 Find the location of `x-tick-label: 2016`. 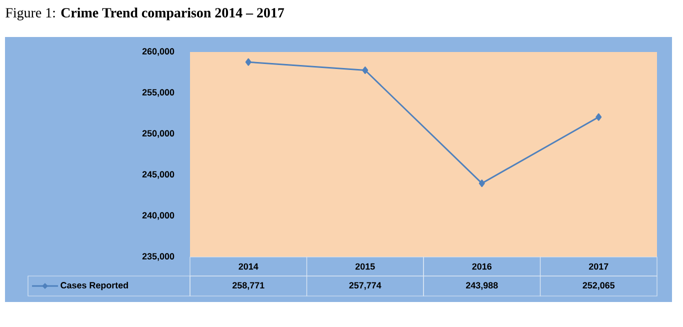

x-tick-label: 2016 is located at coordinates (482, 266).